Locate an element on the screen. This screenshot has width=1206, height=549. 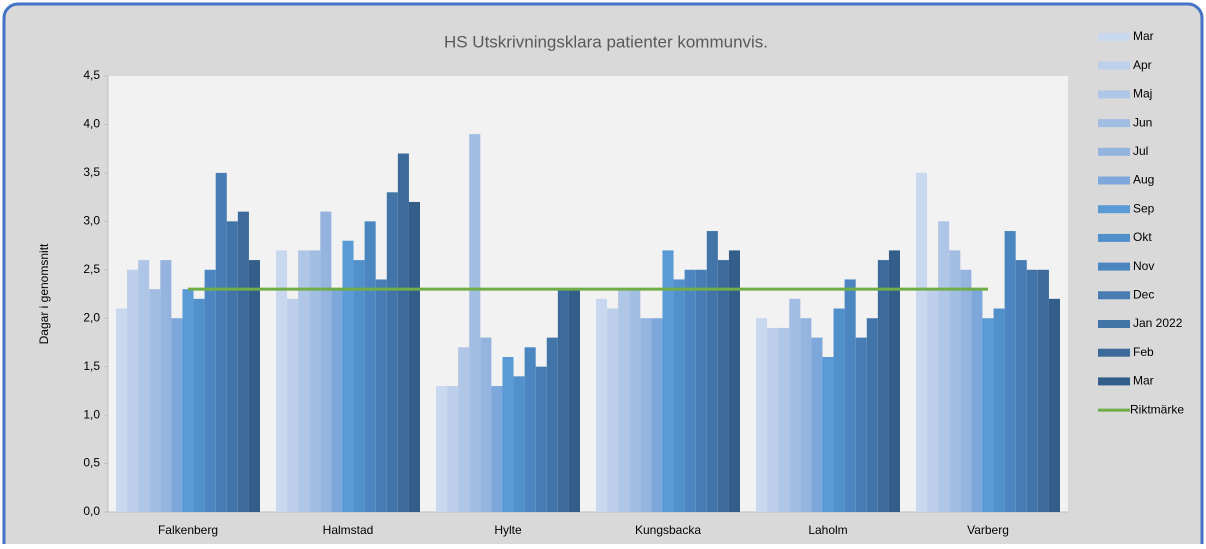
legend-label: Aug is located at coordinates (1143, 180).